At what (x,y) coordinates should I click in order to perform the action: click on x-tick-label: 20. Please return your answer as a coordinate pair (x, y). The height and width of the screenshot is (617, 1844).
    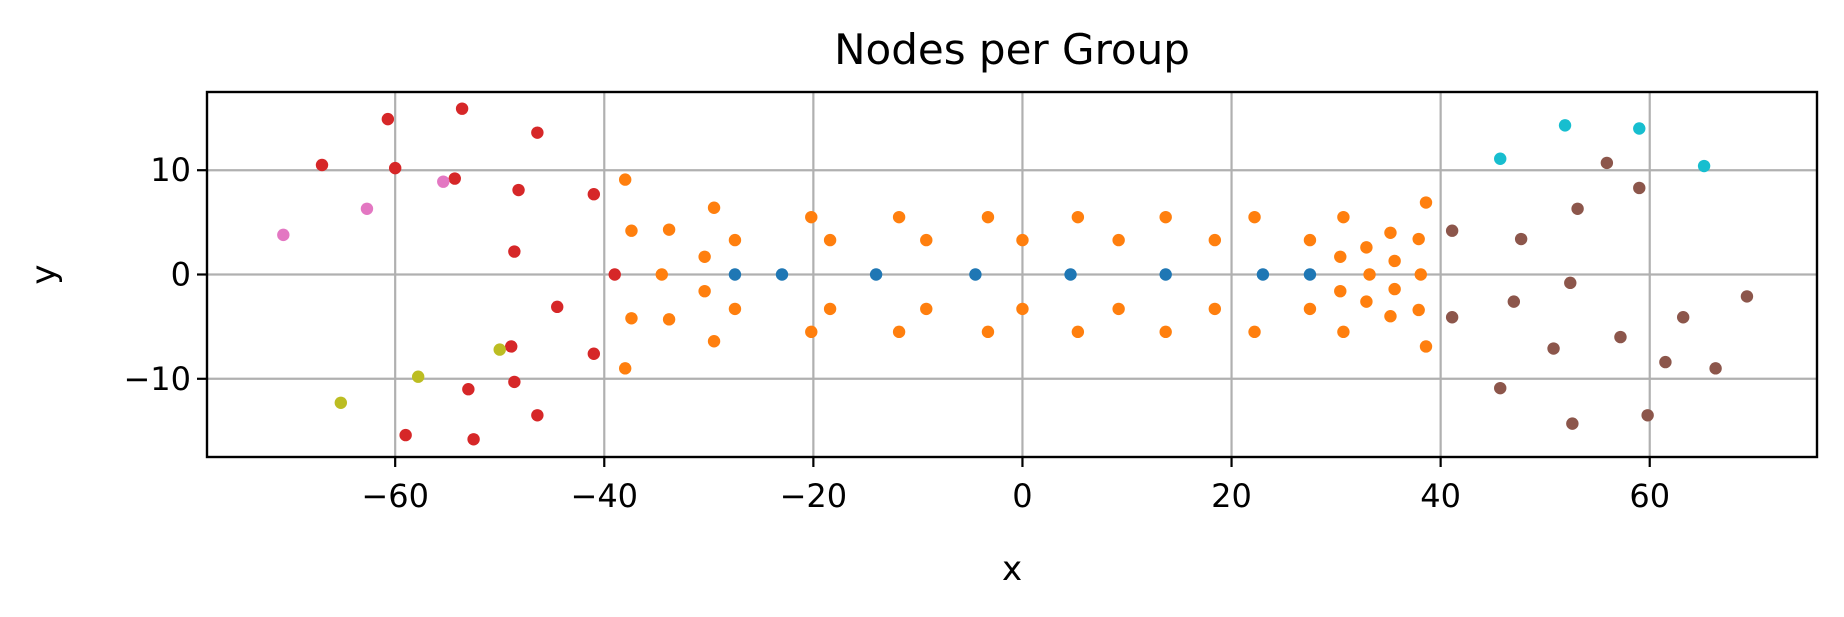
    Looking at the image, I should click on (1231, 496).